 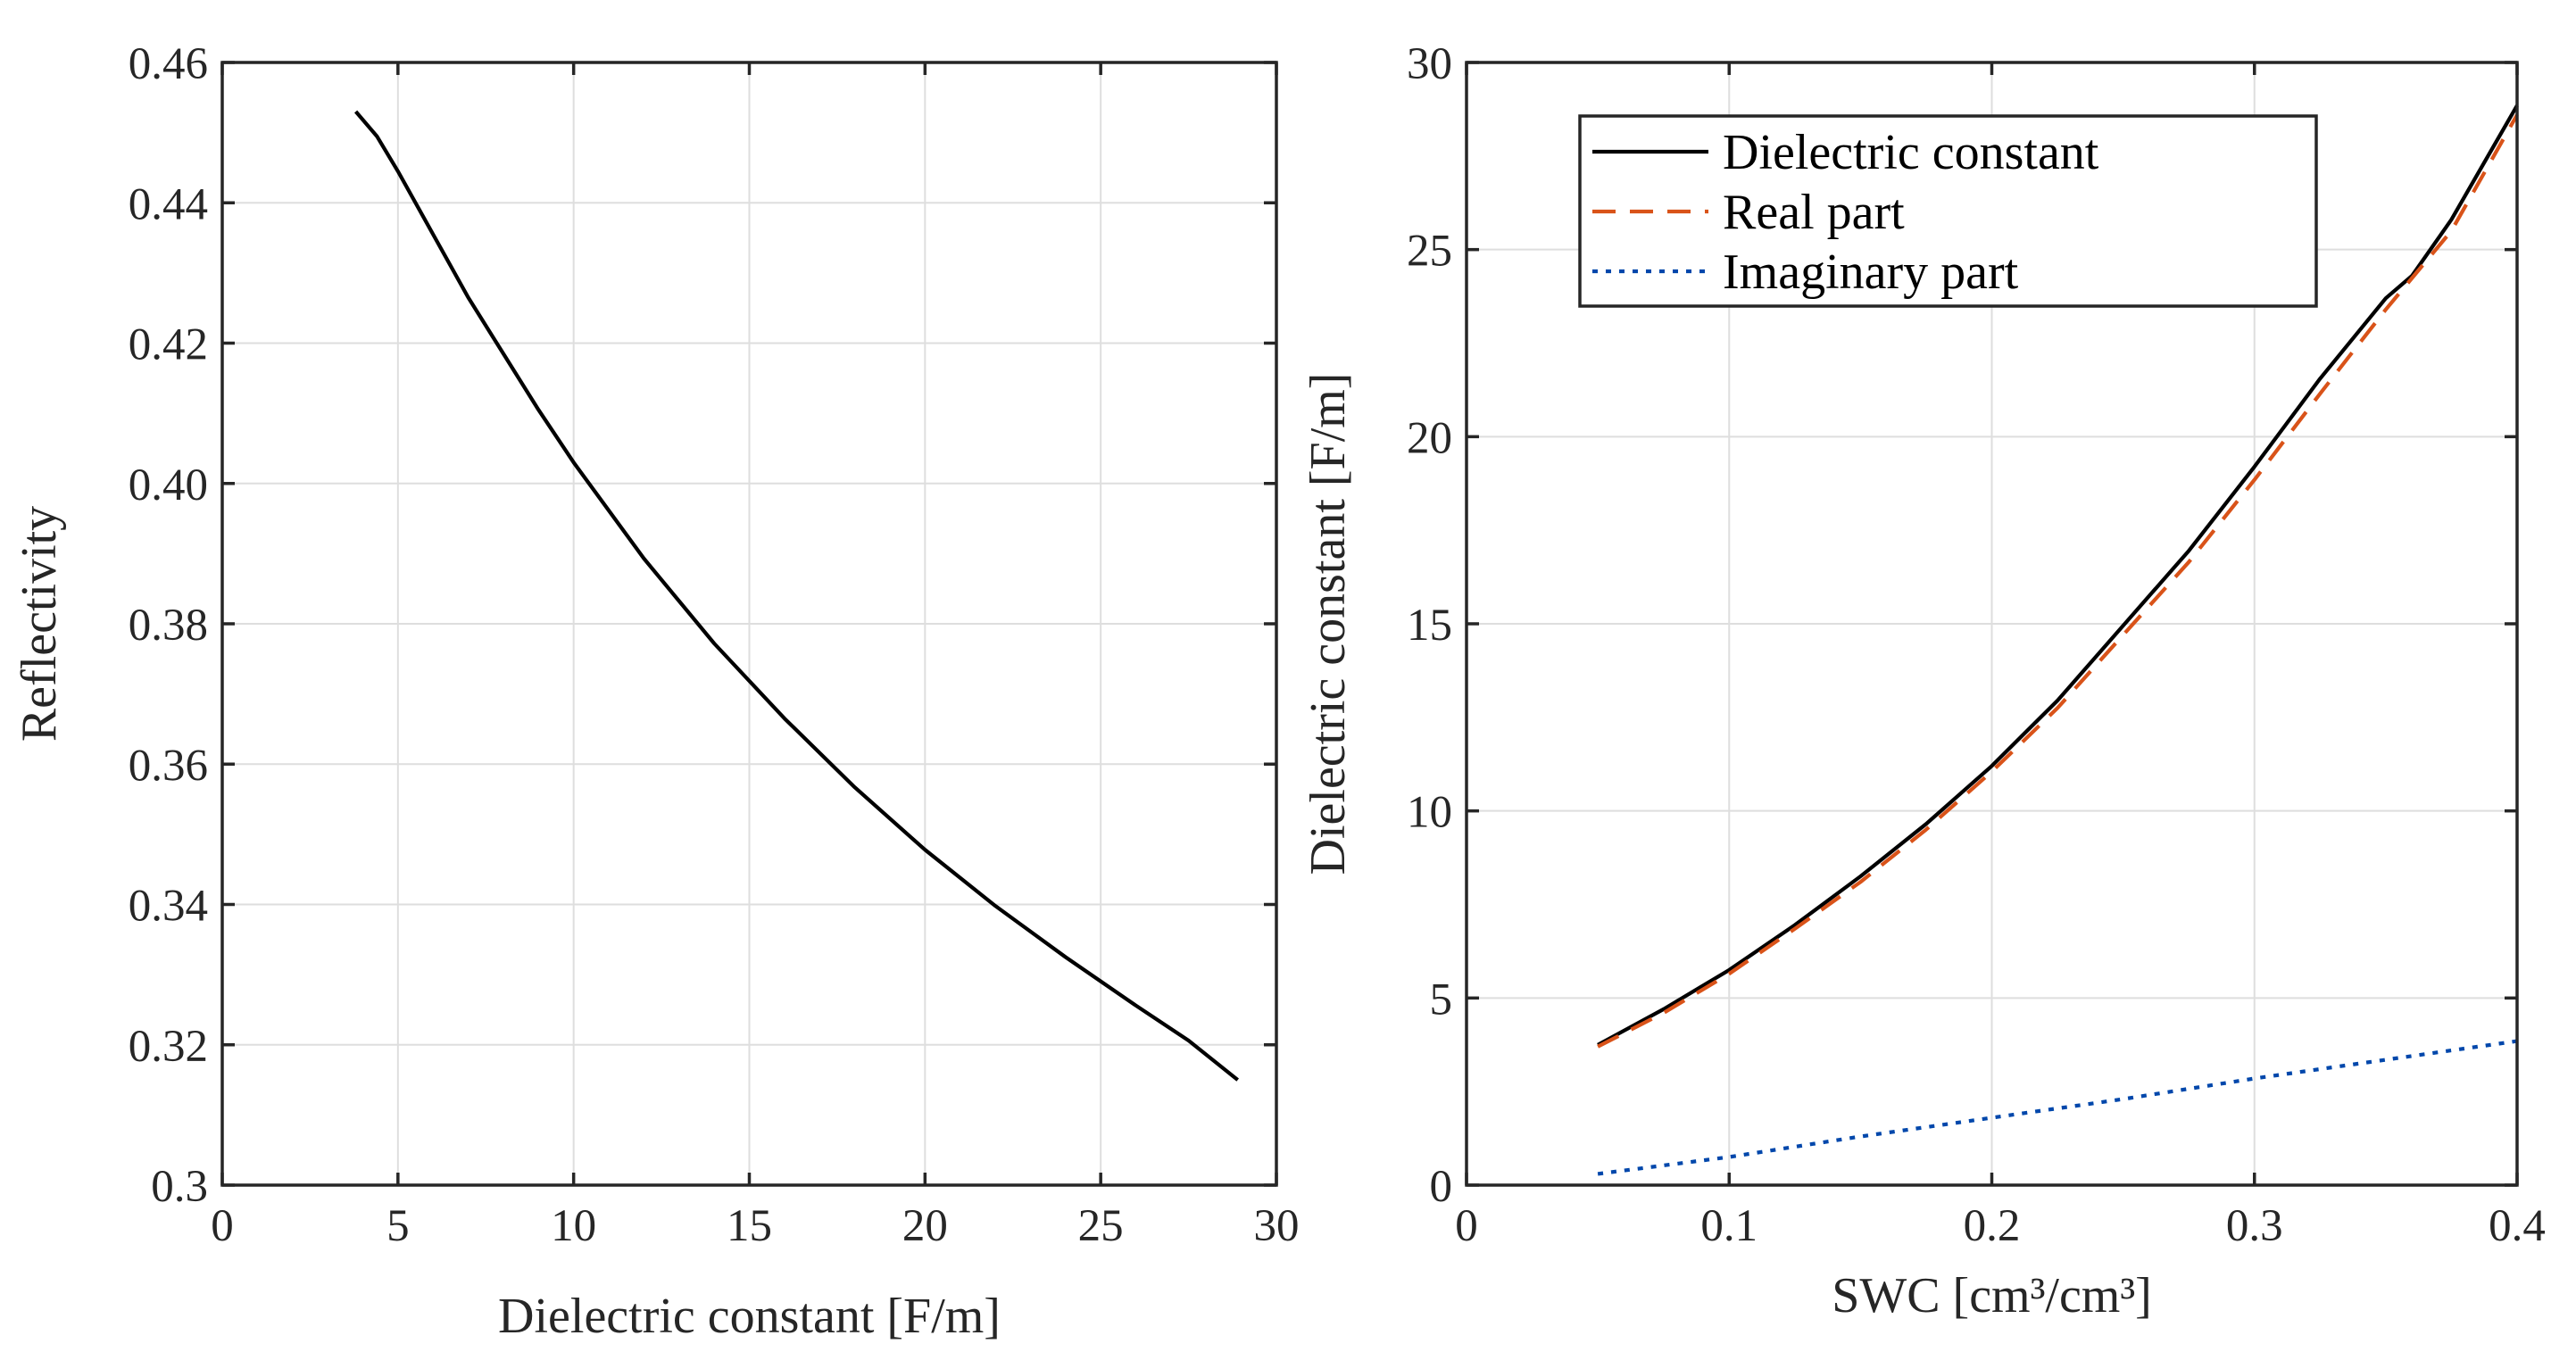 I want to click on y-tick-label: 0.3, so click(x=179, y=1187).